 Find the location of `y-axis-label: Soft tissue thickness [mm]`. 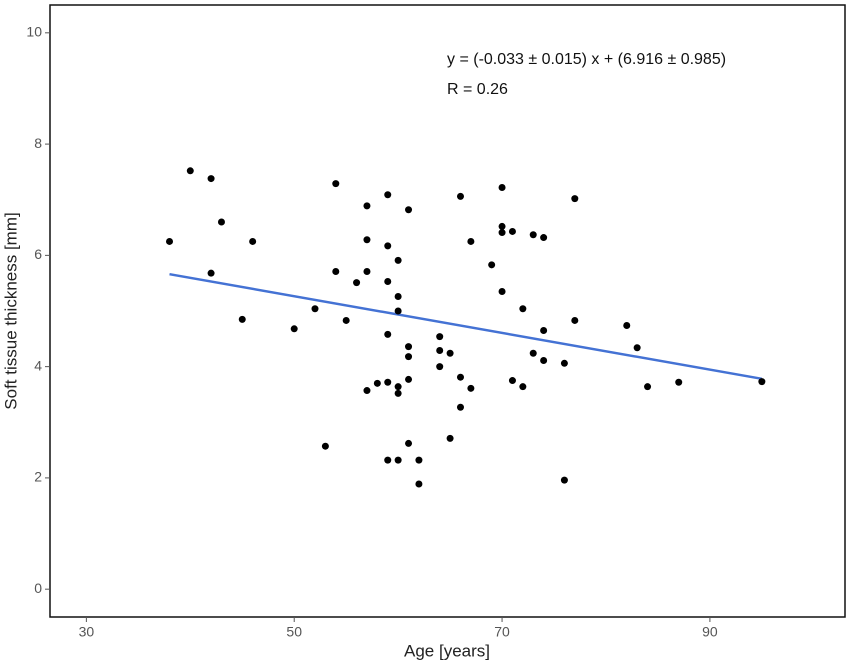

y-axis-label: Soft tissue thickness [mm] is located at coordinates (10, 310).